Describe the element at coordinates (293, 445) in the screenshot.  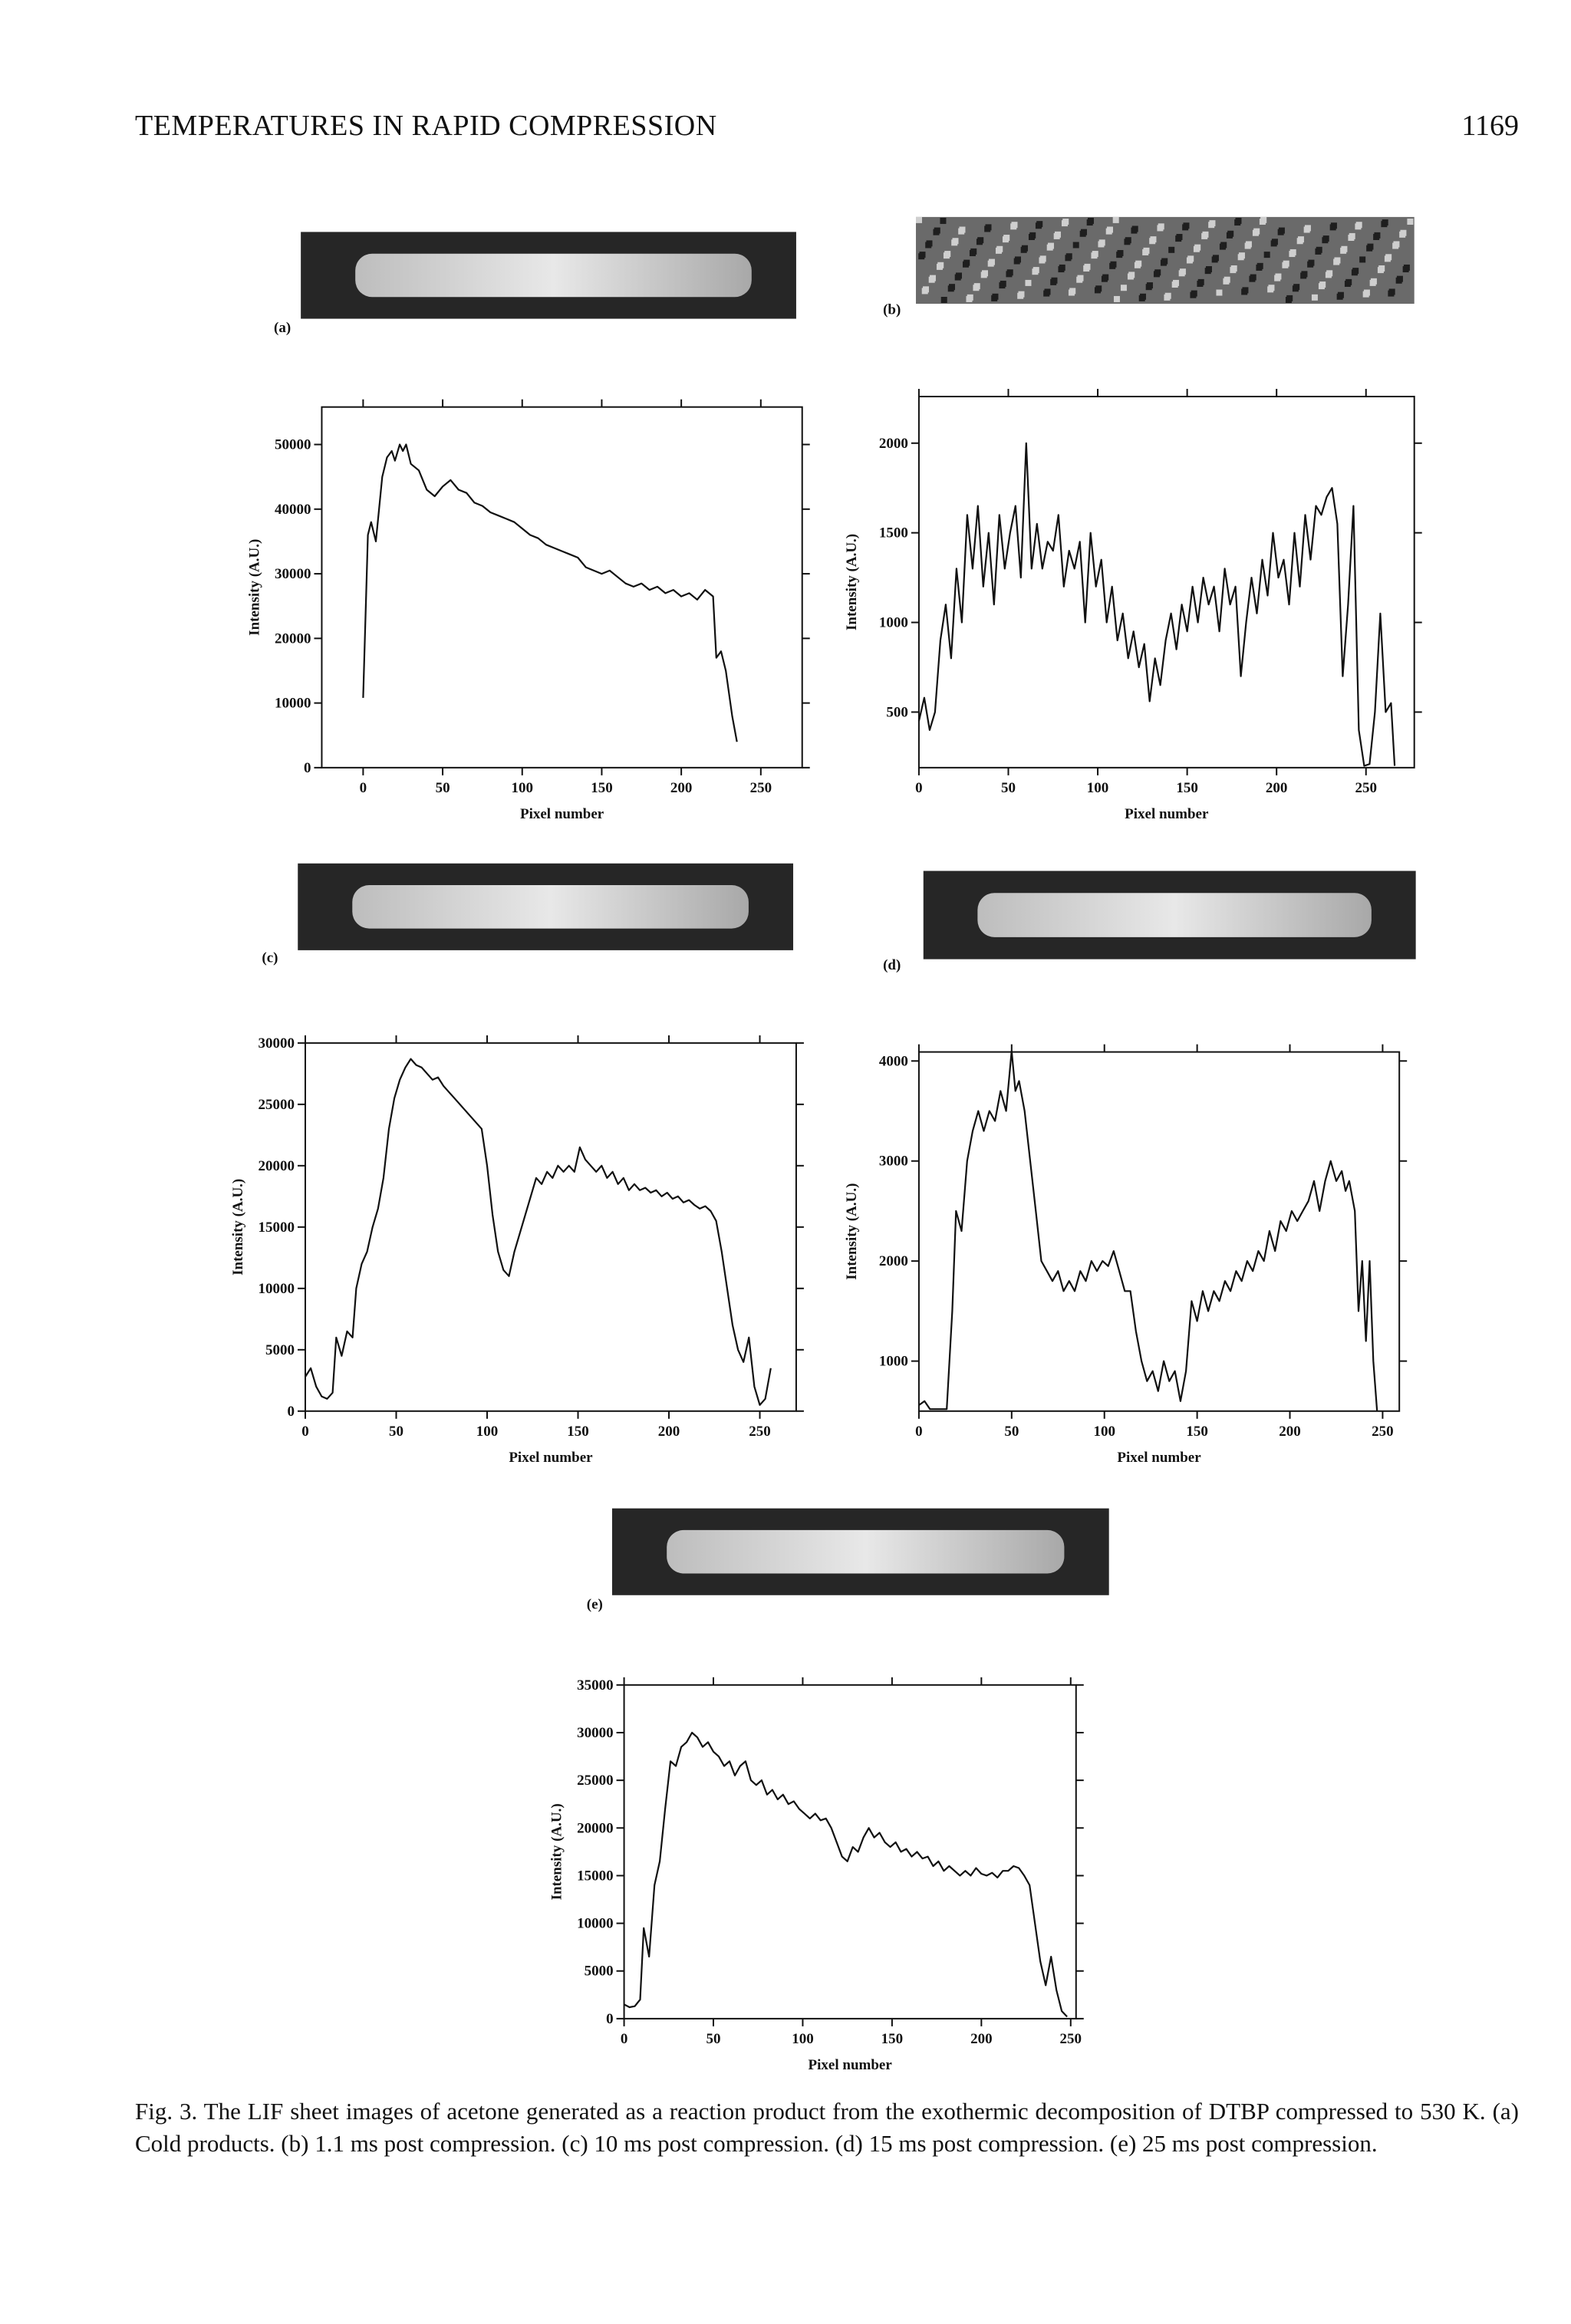
I see `y-tick-label: 50000` at that location.